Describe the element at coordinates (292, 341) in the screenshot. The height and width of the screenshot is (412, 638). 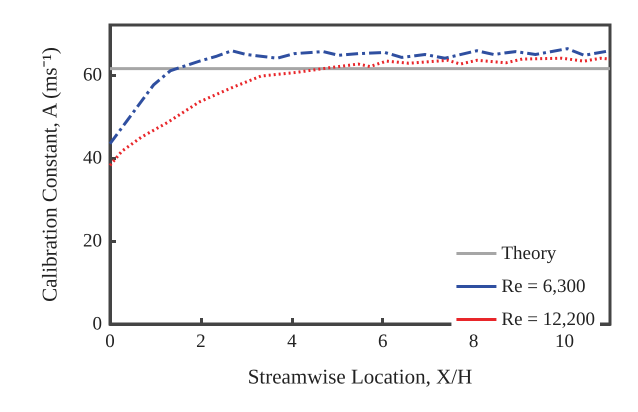
I see `x-tick-label: 4` at that location.